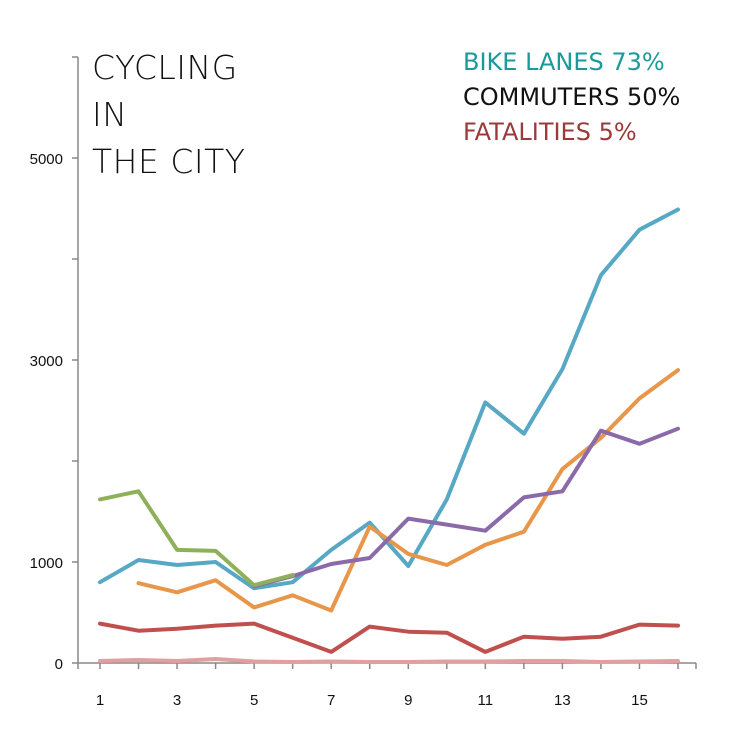 The image size is (745, 731). I want to click on x-tick-label: 13, so click(562, 700).